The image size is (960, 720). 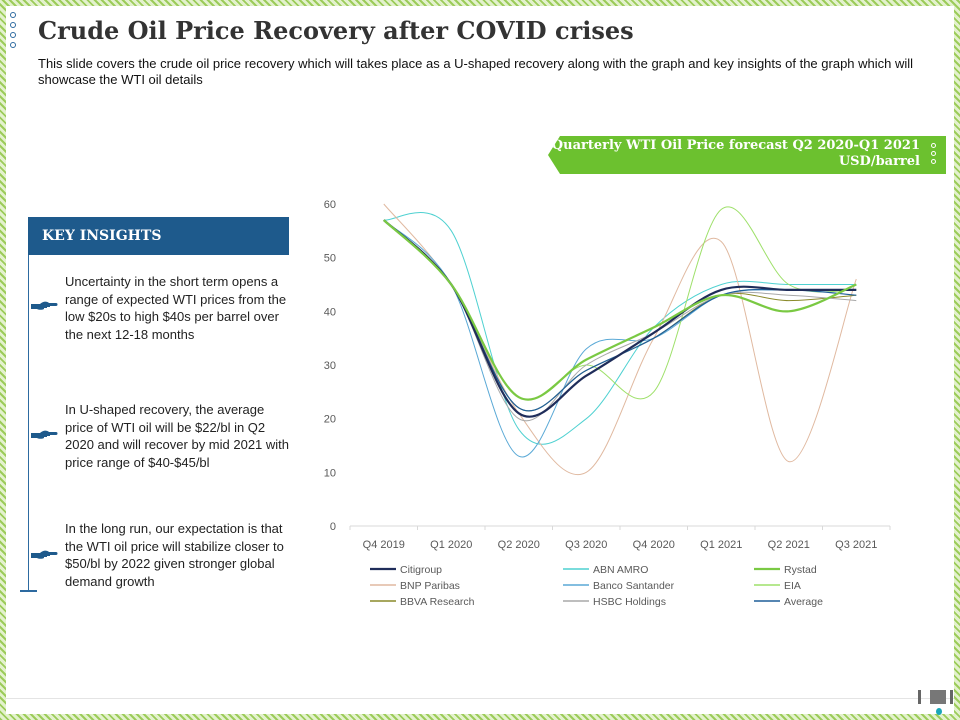 What do you see at coordinates (330, 259) in the screenshot?
I see `y-tick-label: 50` at bounding box center [330, 259].